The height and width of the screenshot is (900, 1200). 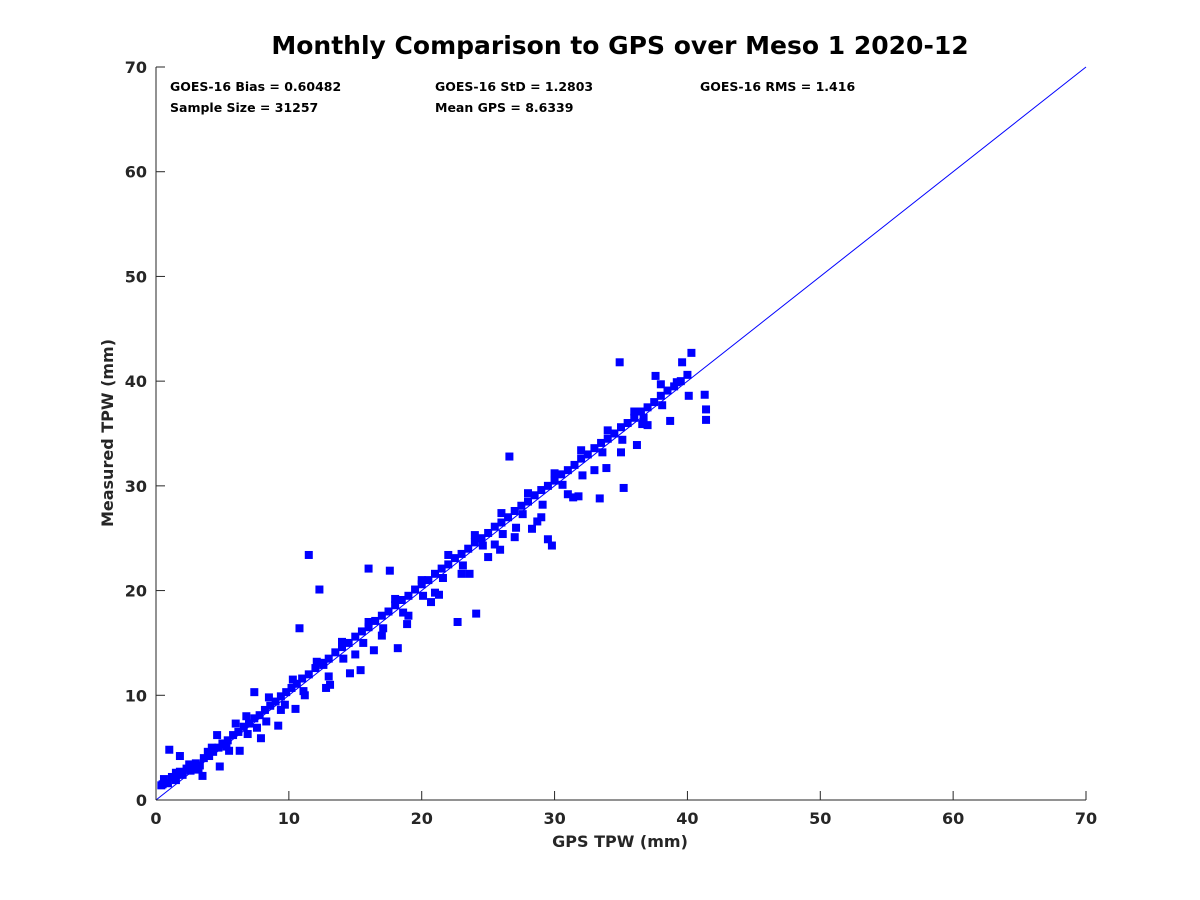 I want to click on y-tick-label: 50, so click(x=136, y=276).